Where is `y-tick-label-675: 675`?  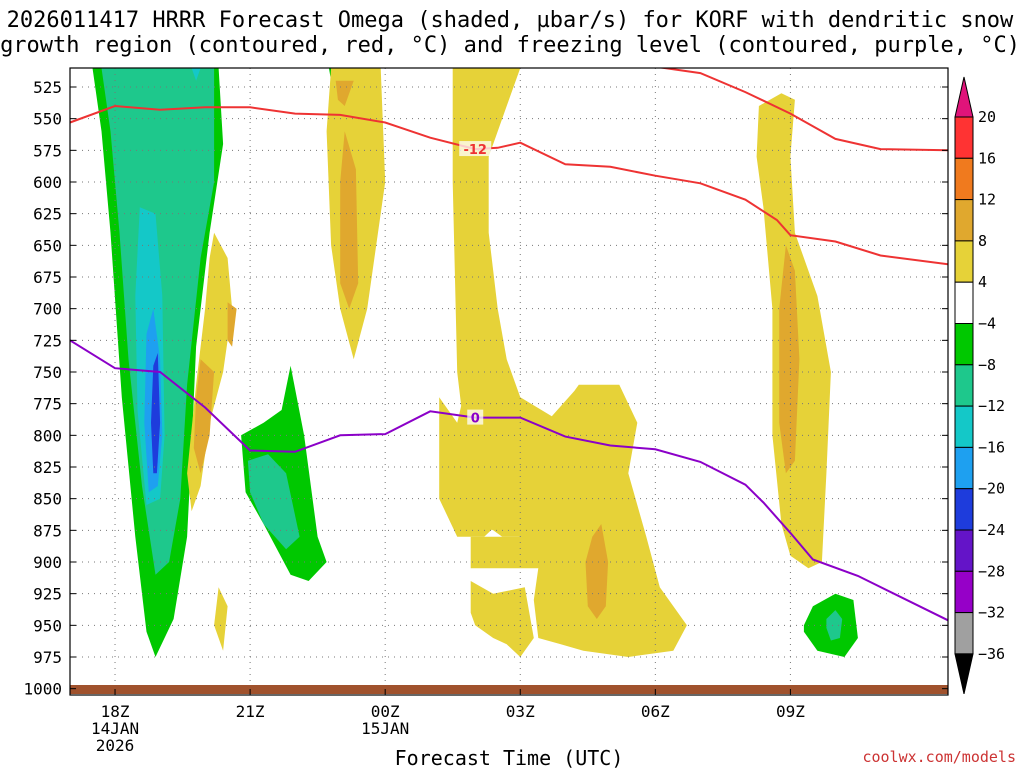 y-tick-label-675: 675 is located at coordinates (47, 277).